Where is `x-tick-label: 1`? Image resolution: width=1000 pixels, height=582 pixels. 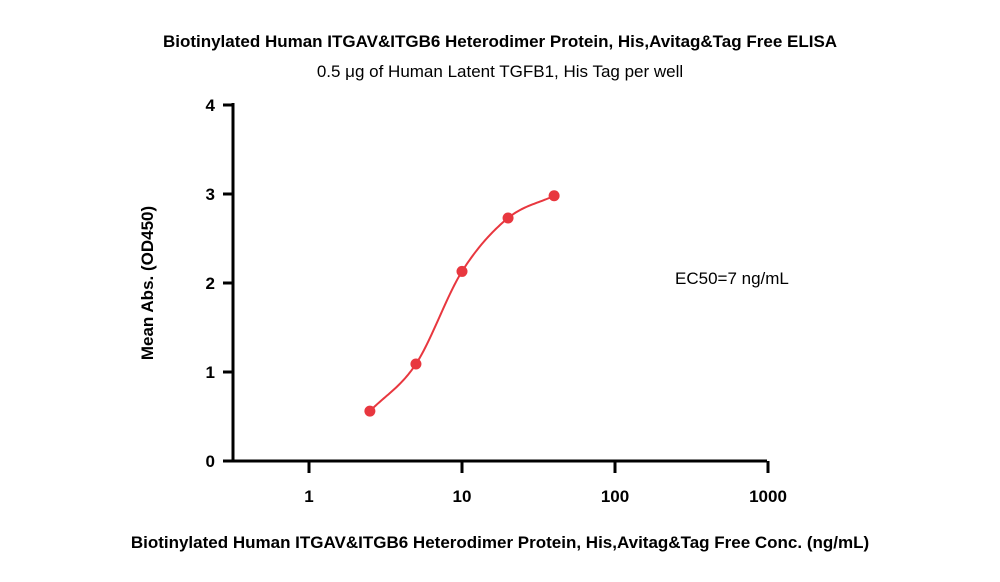
x-tick-label: 1 is located at coordinates (308, 496).